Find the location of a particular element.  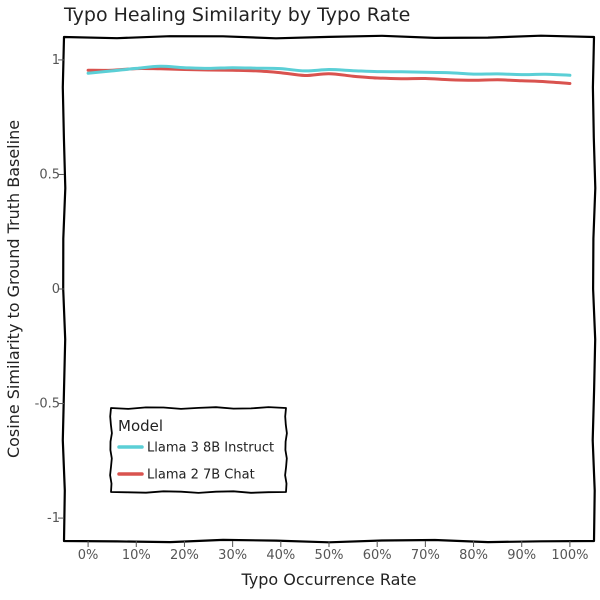

x-axis: 0% 10% 20% 30% 40% 50% 60% 70% 80% 90% 100% is located at coordinates (333, 552).